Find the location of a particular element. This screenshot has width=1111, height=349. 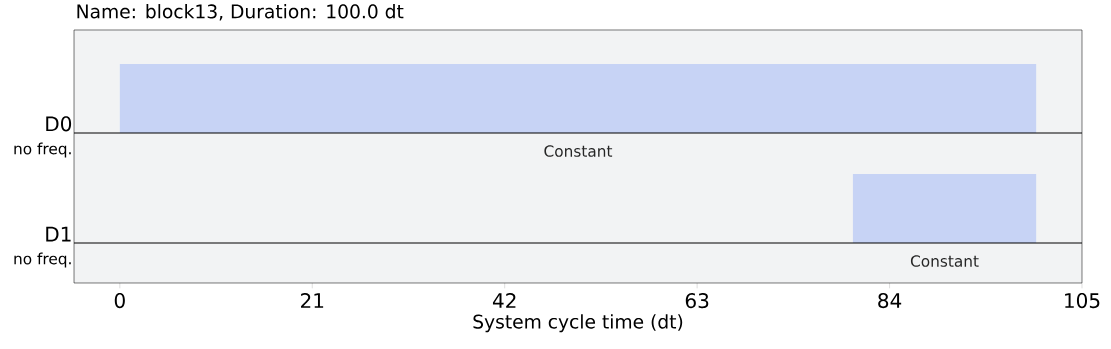

x-tick-label: 63 is located at coordinates (697, 301).